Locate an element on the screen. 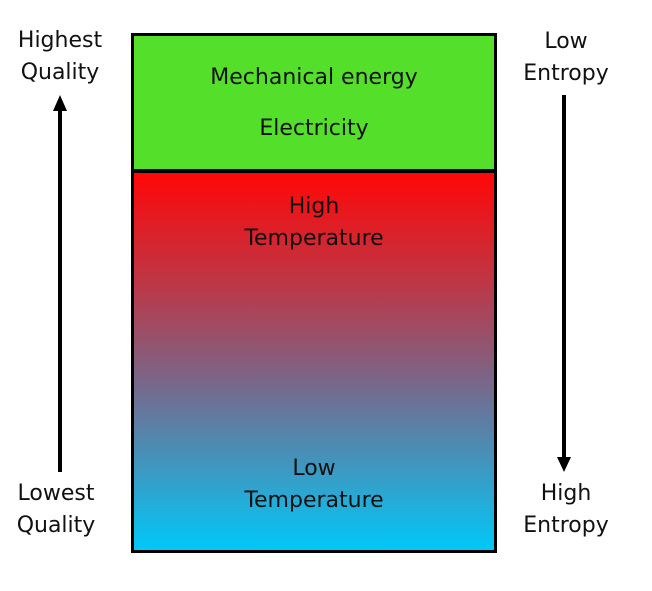 The height and width of the screenshot is (591, 652). lowest-quality-label: Lowest Quality is located at coordinates (56, 510).